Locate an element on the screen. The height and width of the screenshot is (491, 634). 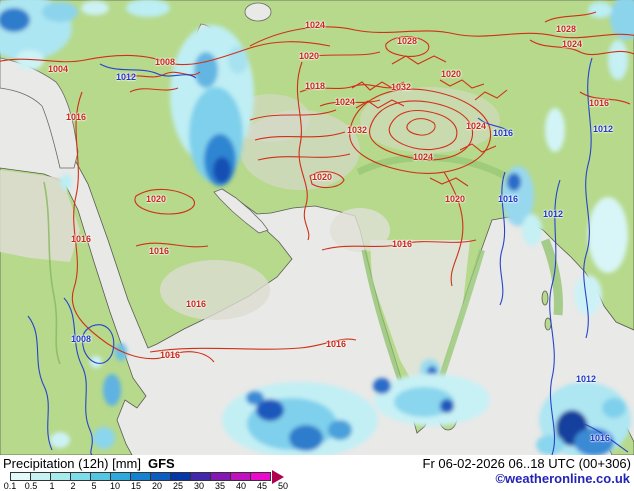
colorbar-tick: 10 is located at coordinates (115, 486).